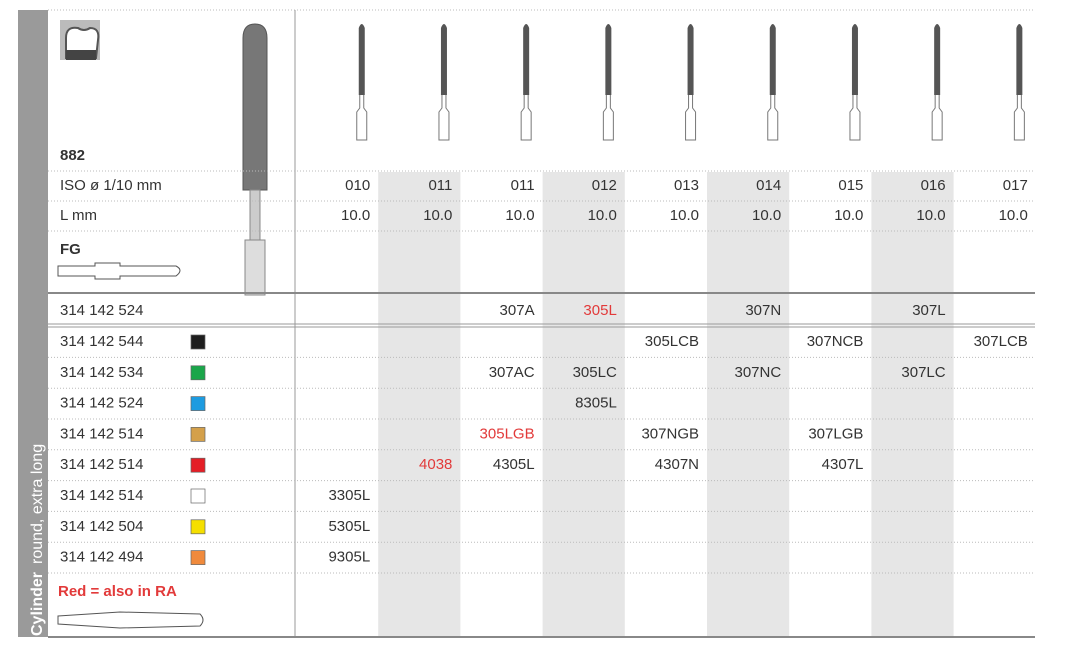 Image resolution: width=1070 pixels, height=663 pixels. I want to click on cell: 4038, so click(435, 464).